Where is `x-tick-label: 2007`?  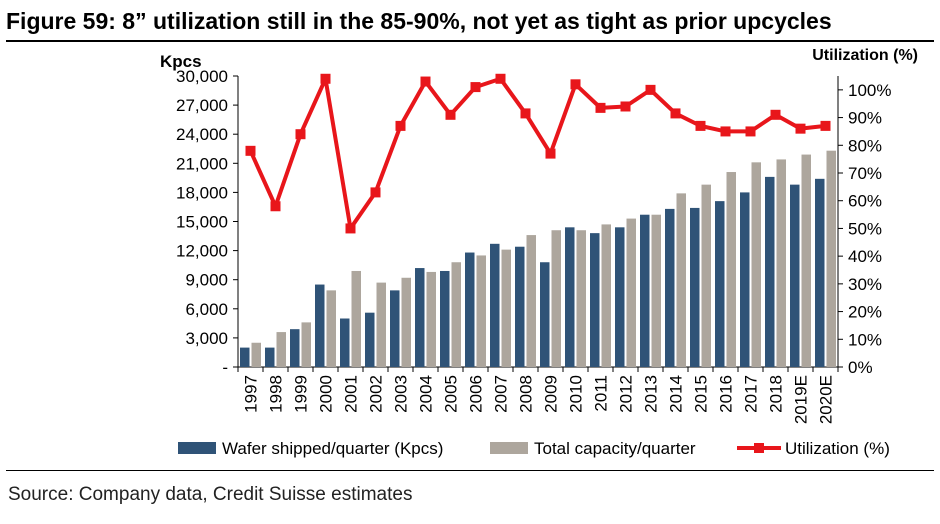
x-tick-label: 2007 is located at coordinates (501, 394).